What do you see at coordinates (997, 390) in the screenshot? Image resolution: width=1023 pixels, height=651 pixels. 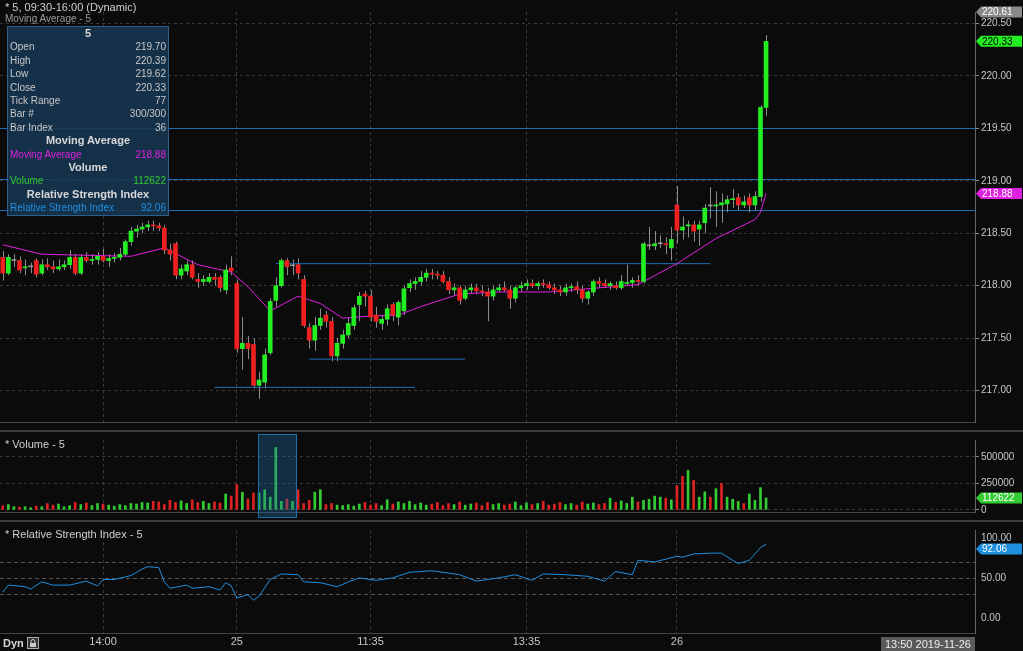 I see `y-tick-label: 217.00` at bounding box center [997, 390].